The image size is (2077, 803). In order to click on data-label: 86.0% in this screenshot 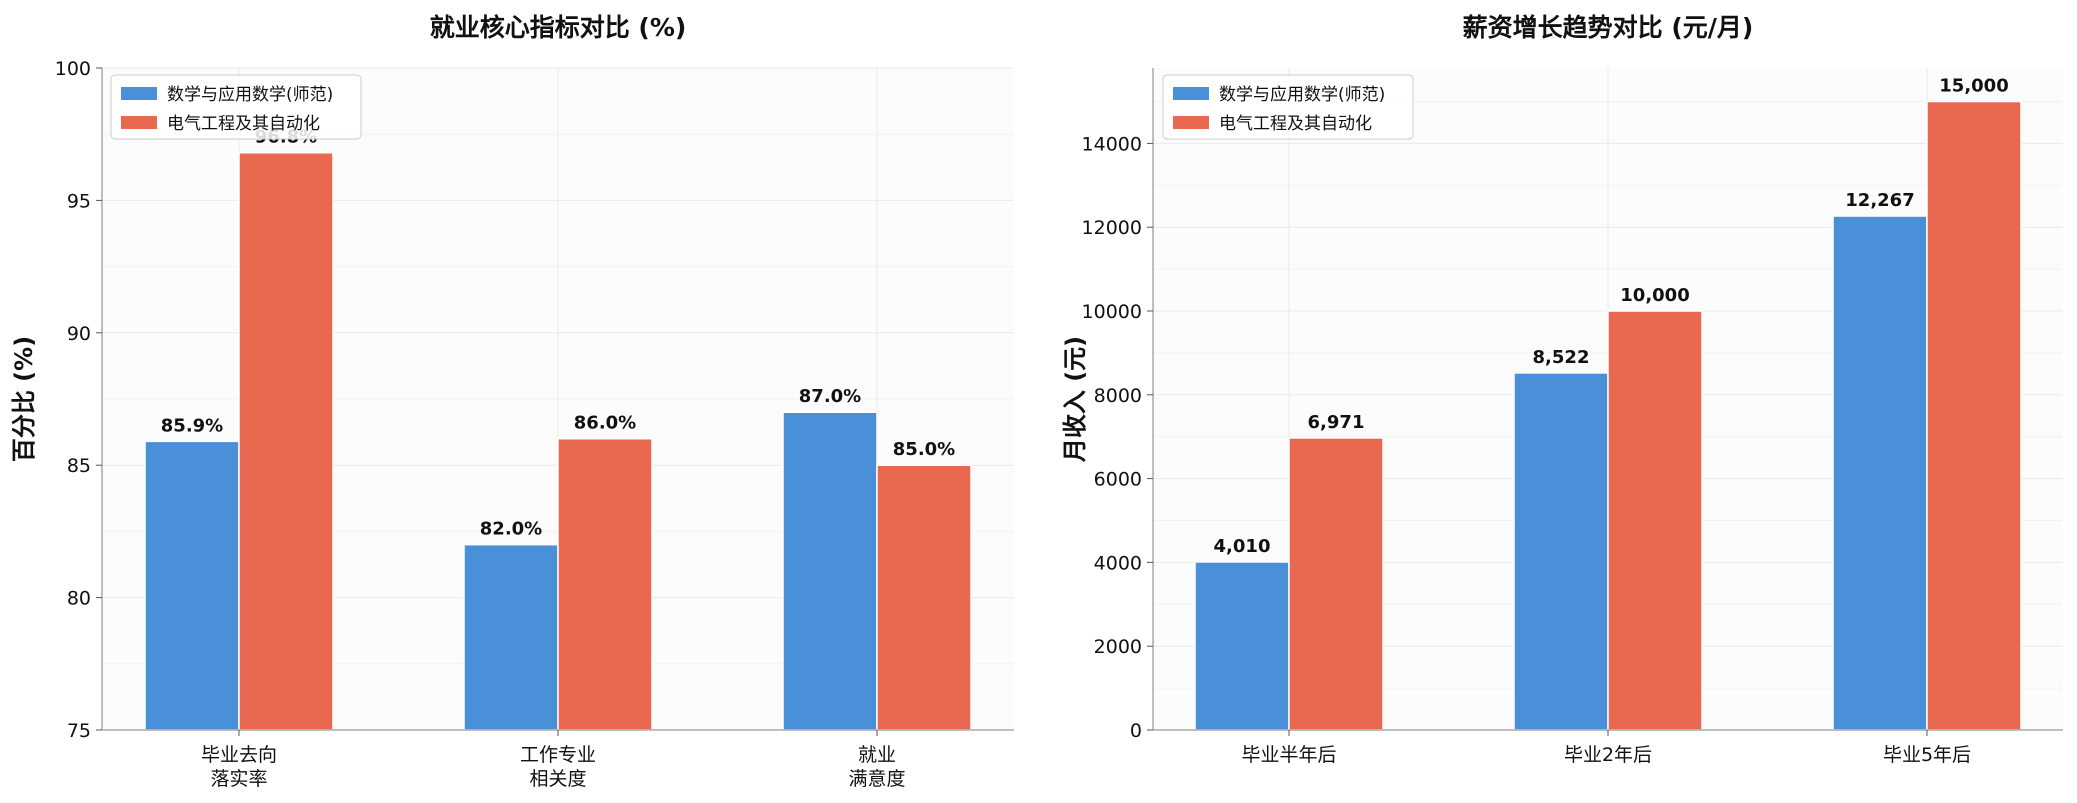, I will do `click(605, 423)`.